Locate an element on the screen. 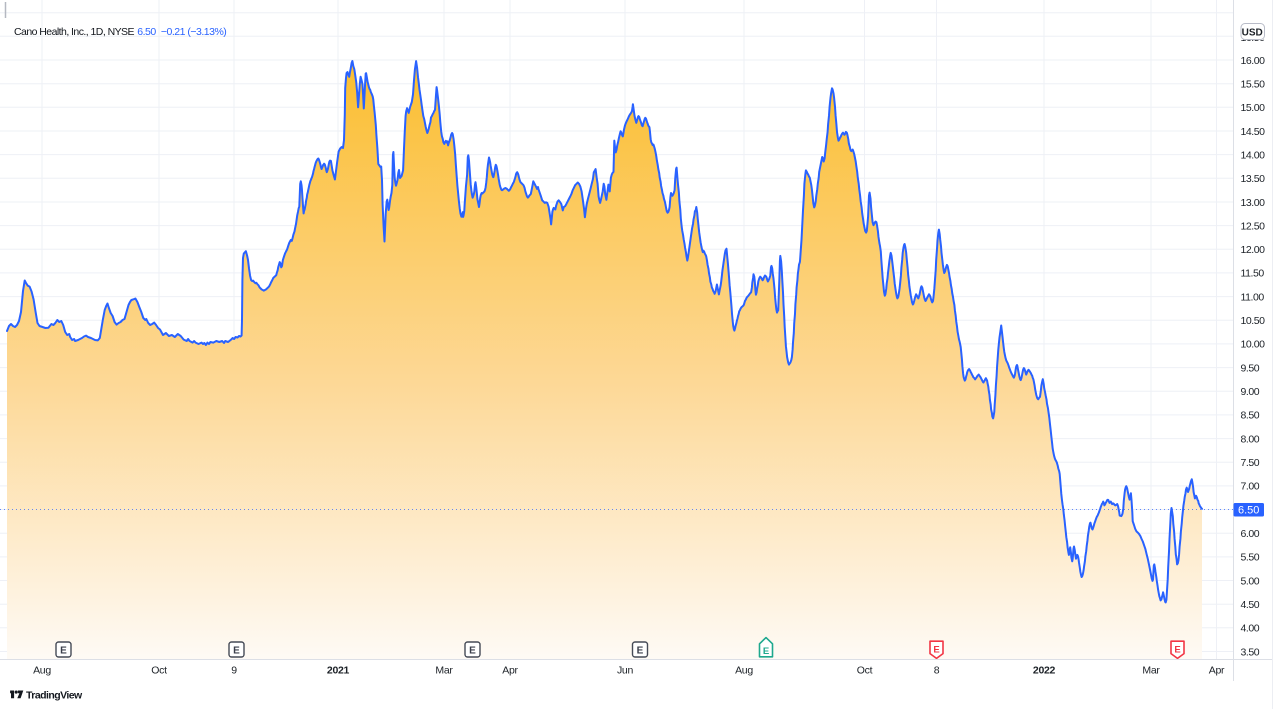 The height and width of the screenshot is (709, 1280). svg-text: USD is located at coordinates (1252, 33).